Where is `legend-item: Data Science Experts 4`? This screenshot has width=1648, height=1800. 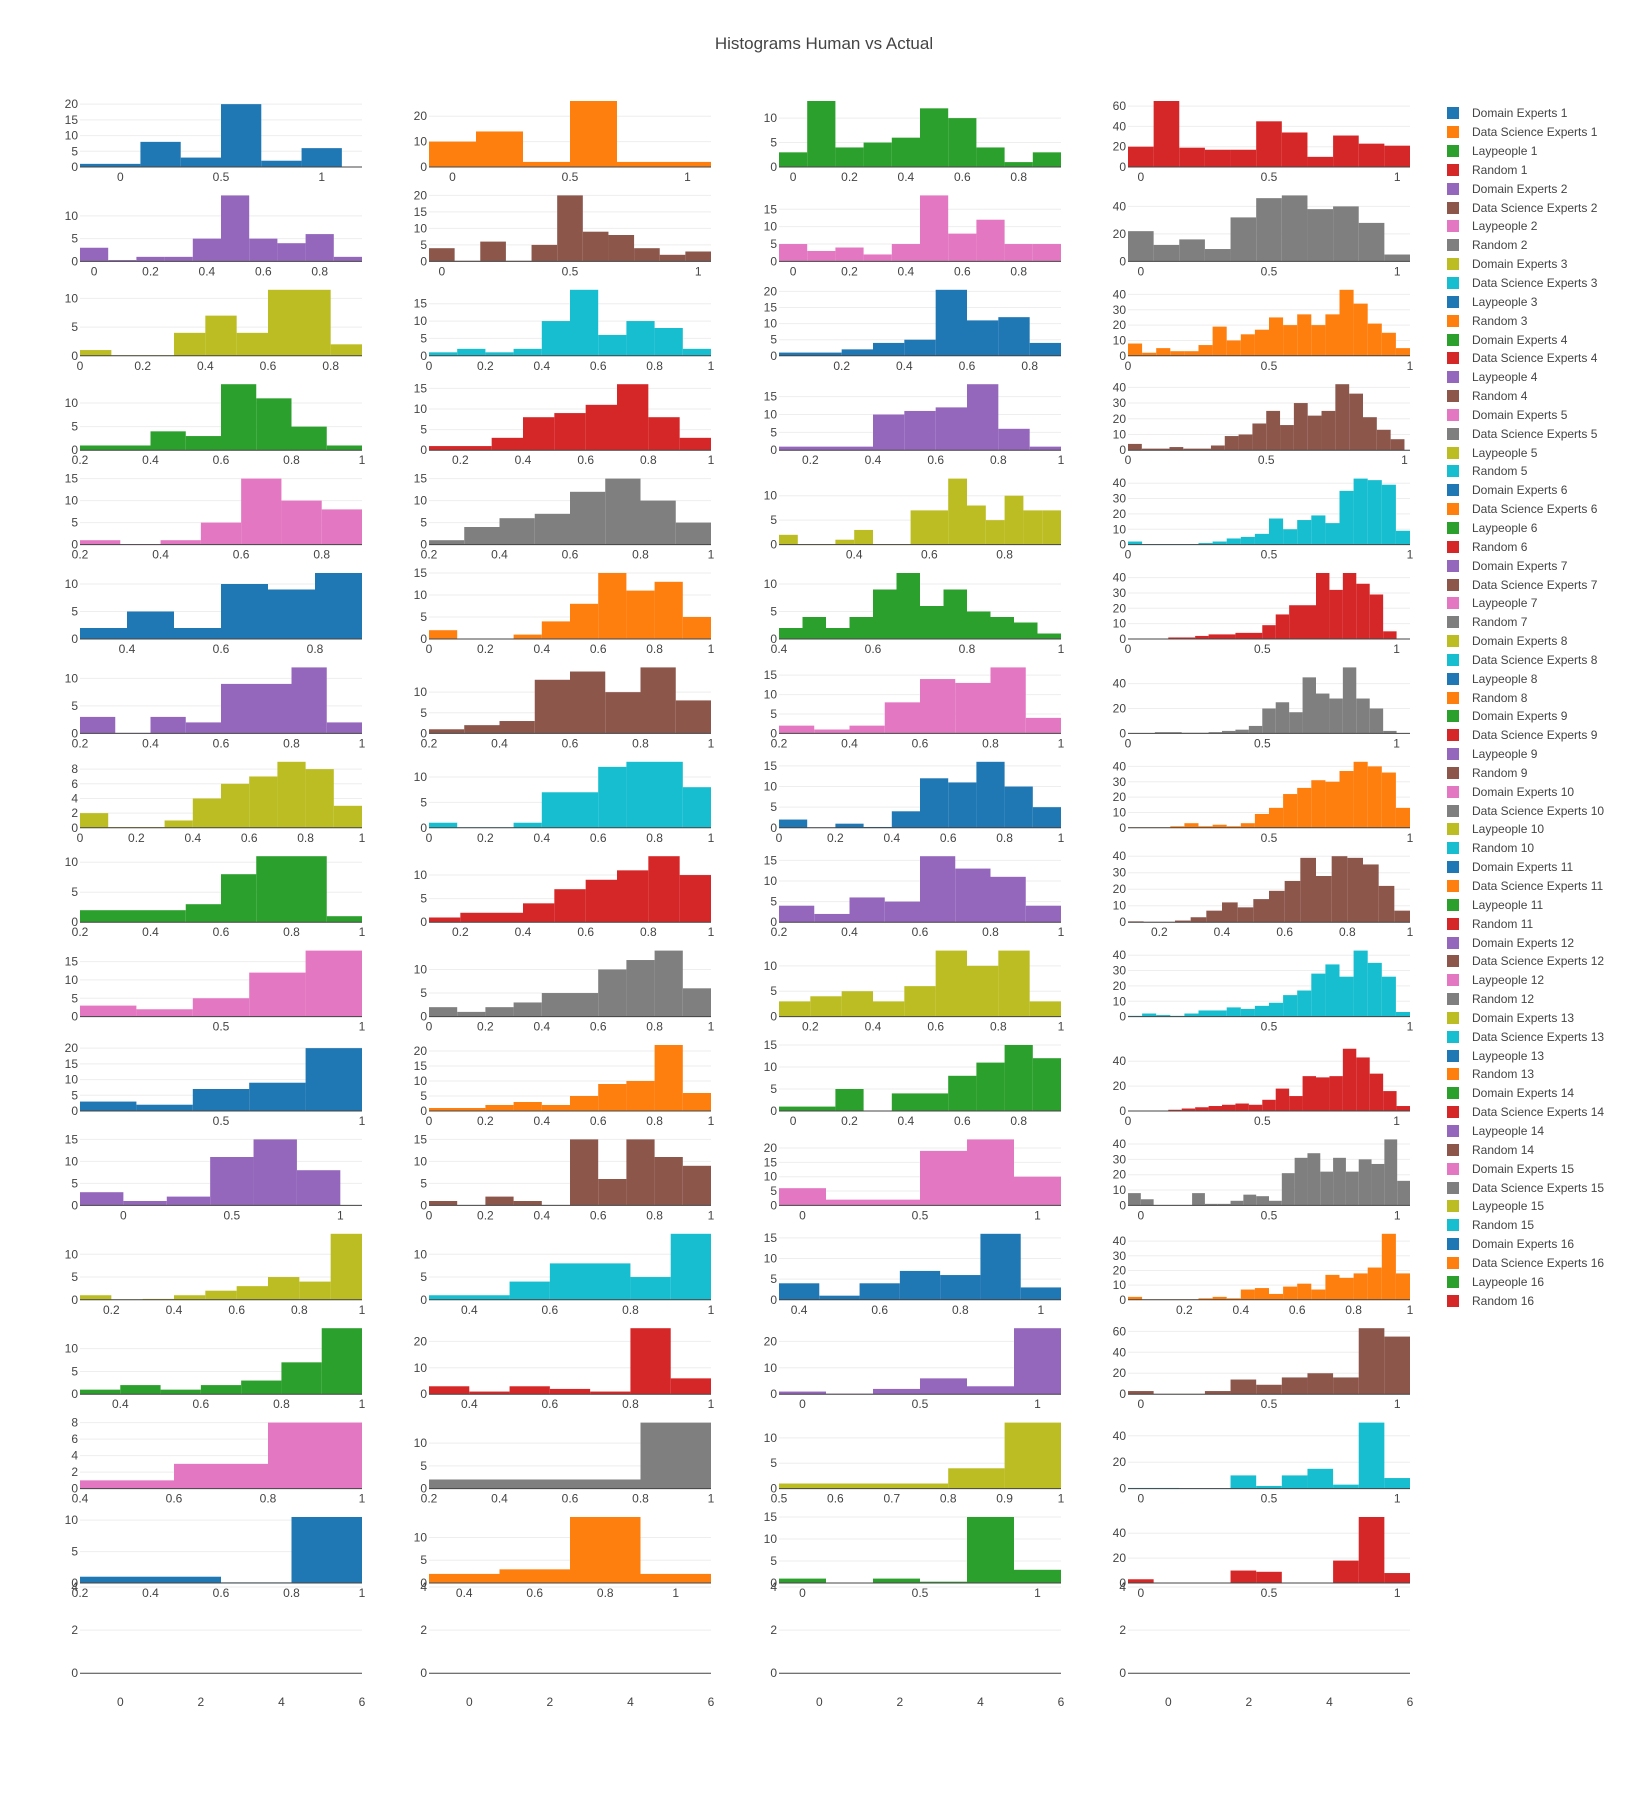
legend-item: Data Science Experts 4 is located at coordinates (1542, 358).